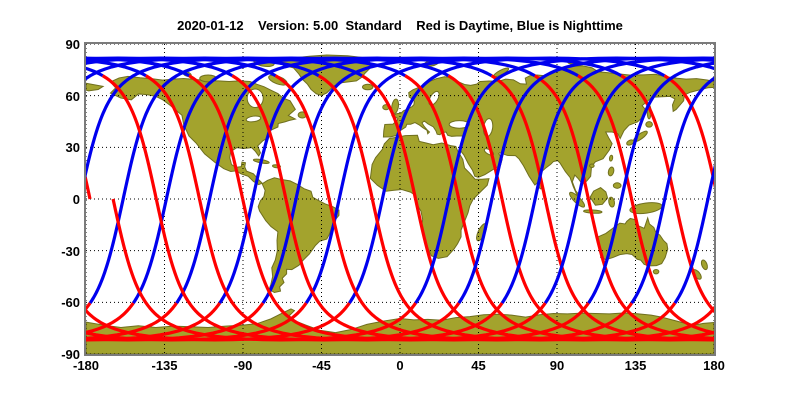 This screenshot has height=400, width=800. Describe the element at coordinates (459, 125) in the screenshot. I see `water-black-sea` at that location.